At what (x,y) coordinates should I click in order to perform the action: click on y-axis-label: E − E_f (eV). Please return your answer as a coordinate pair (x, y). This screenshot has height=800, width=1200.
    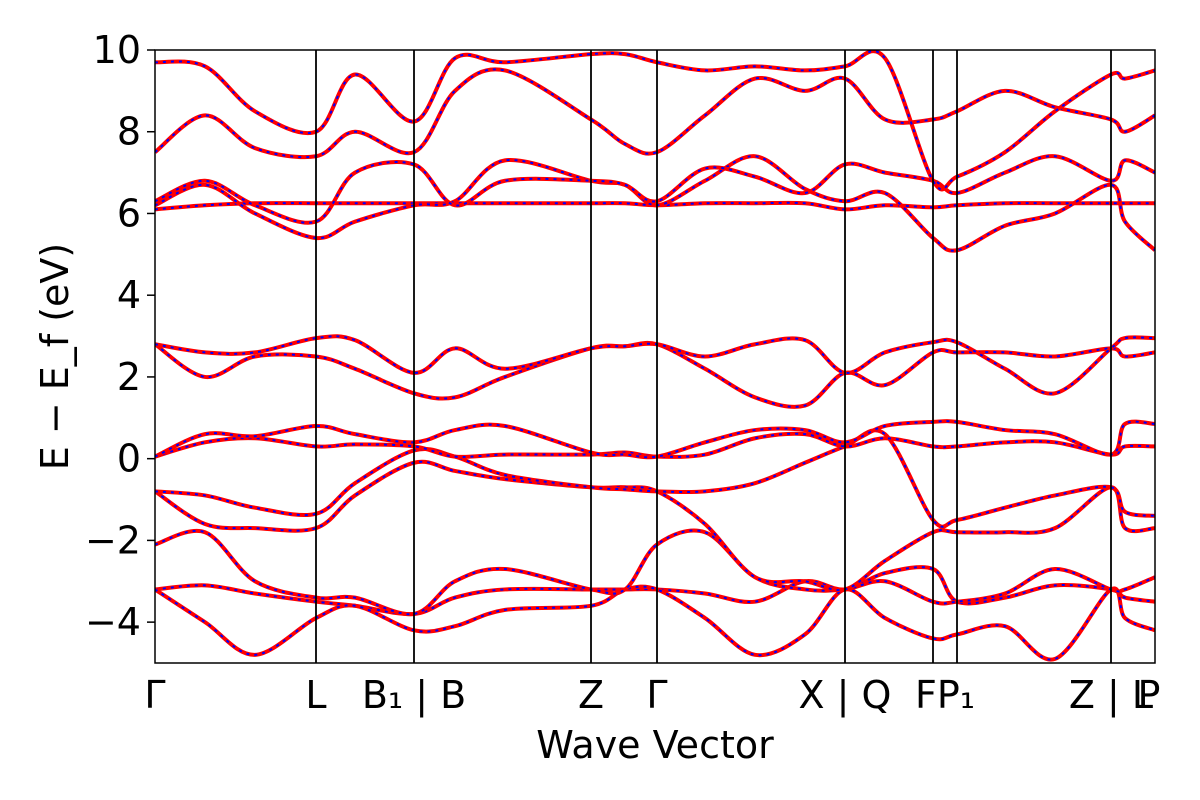
    Looking at the image, I should click on (55, 357).